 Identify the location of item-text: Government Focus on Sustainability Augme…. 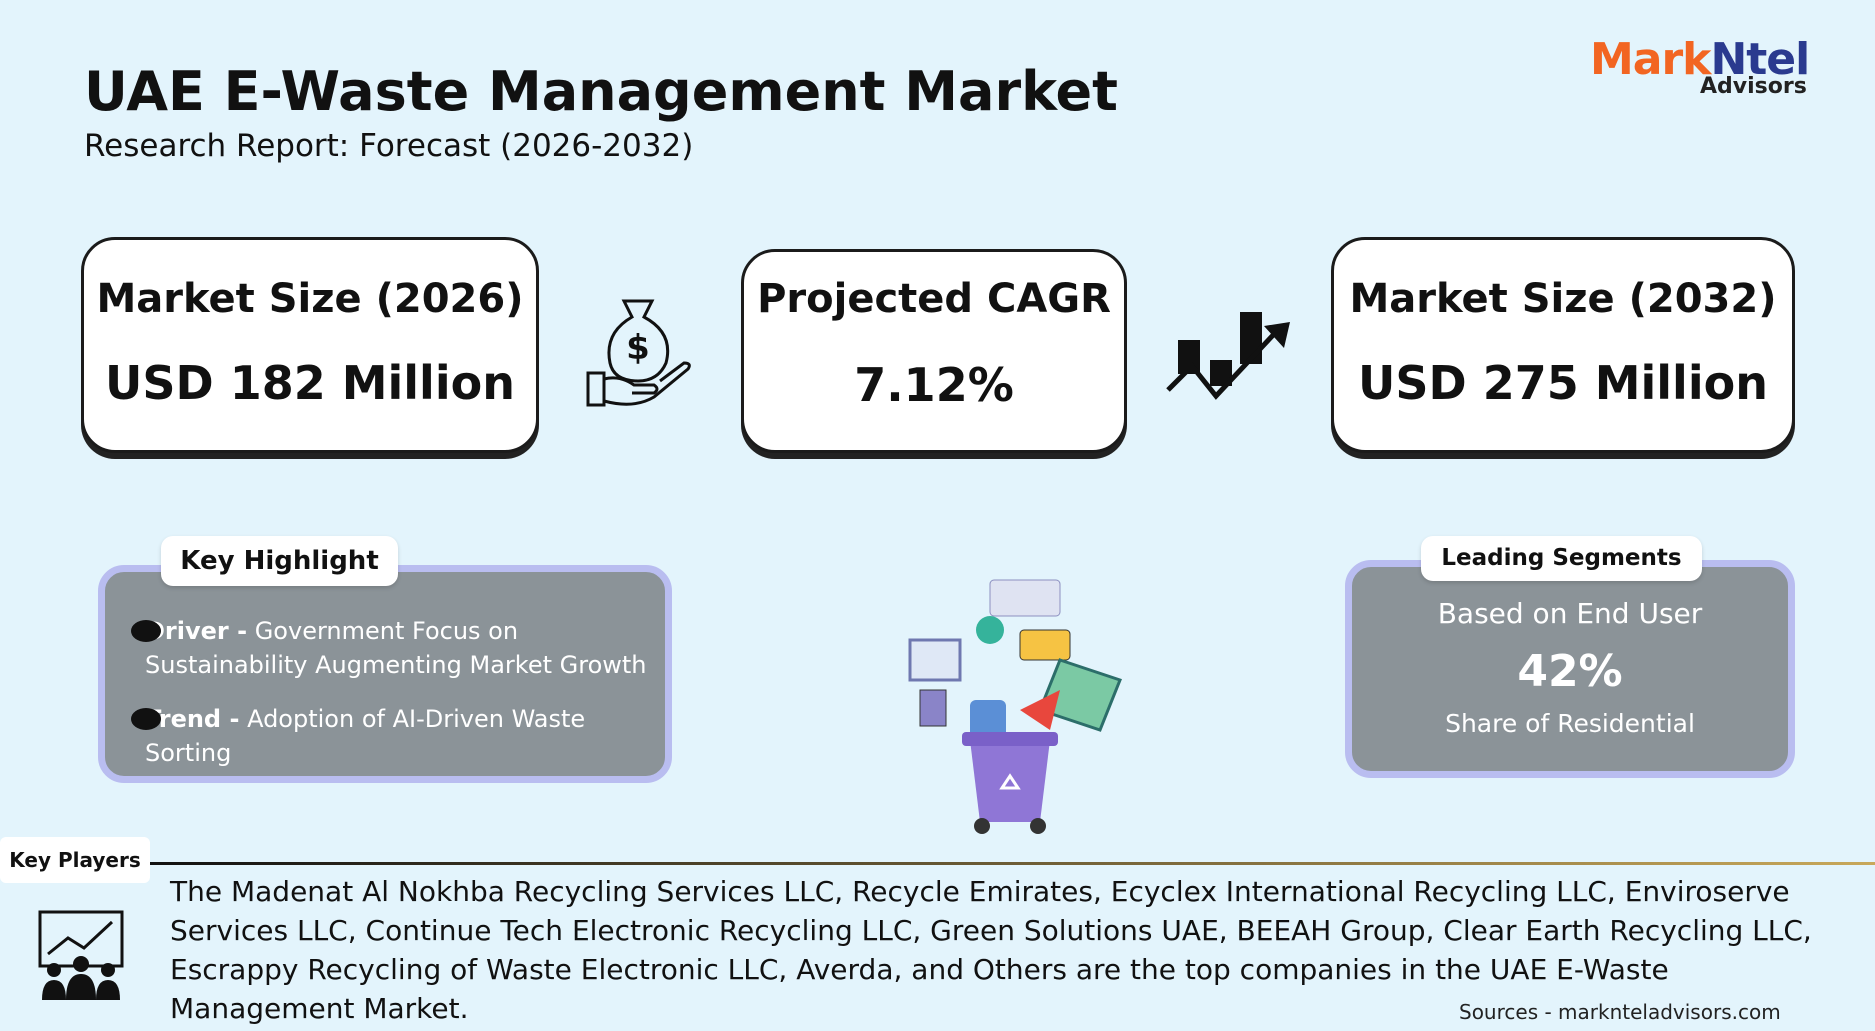
(396, 648).